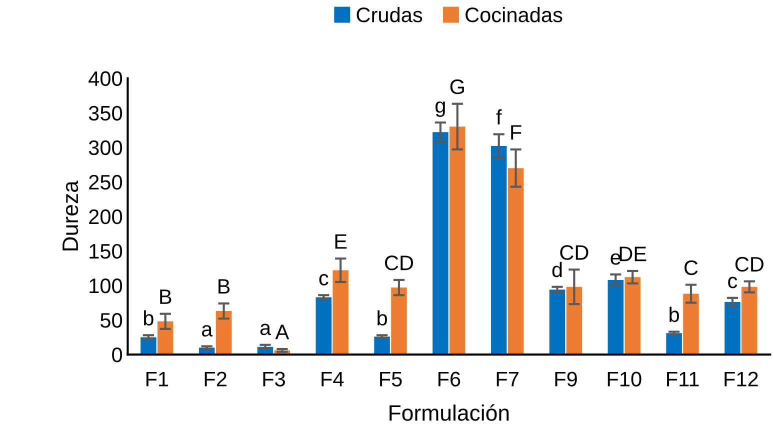 The image size is (774, 435). What do you see at coordinates (683, 379) in the screenshot?
I see `x-tick-label: F11` at bounding box center [683, 379].